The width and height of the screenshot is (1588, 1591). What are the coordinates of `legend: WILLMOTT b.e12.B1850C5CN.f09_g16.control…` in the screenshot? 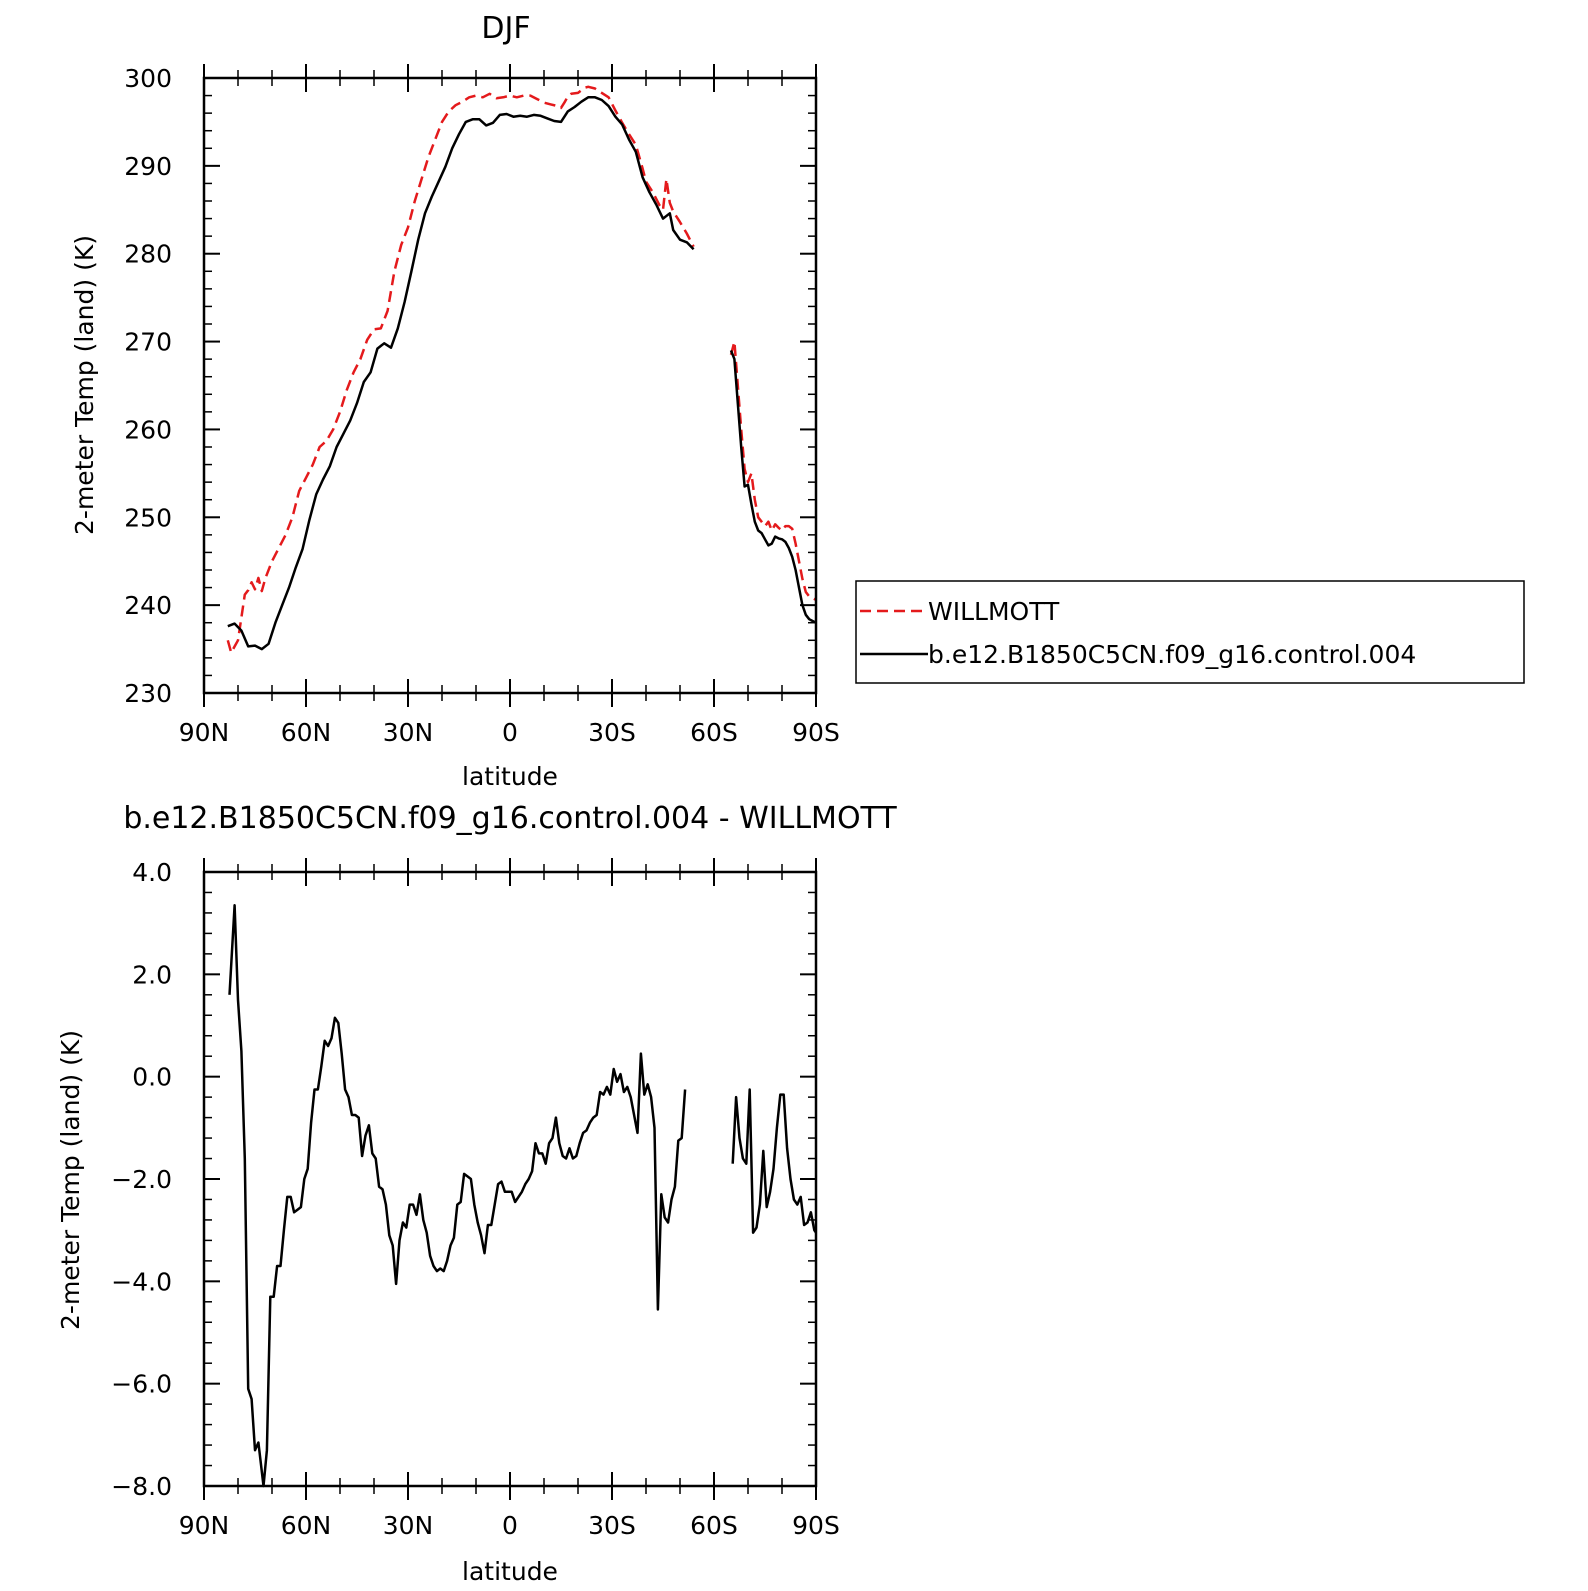 It's located at (1190, 632).